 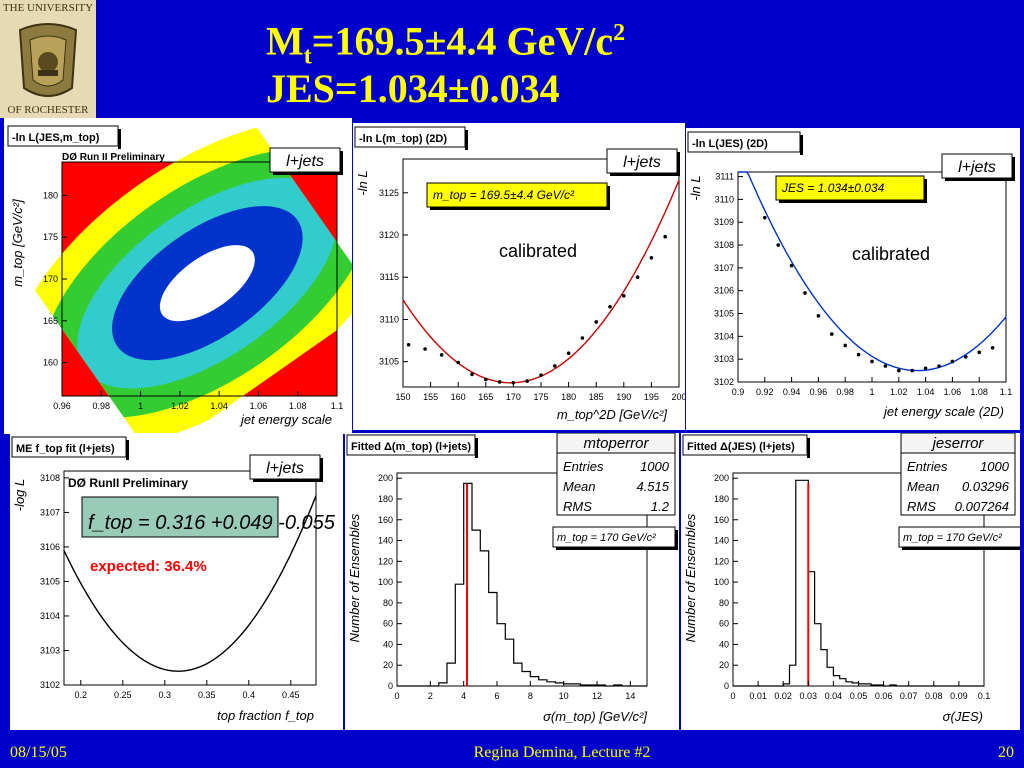 What do you see at coordinates (678, 397) in the screenshot?
I see `x-tick-label: 200` at bounding box center [678, 397].